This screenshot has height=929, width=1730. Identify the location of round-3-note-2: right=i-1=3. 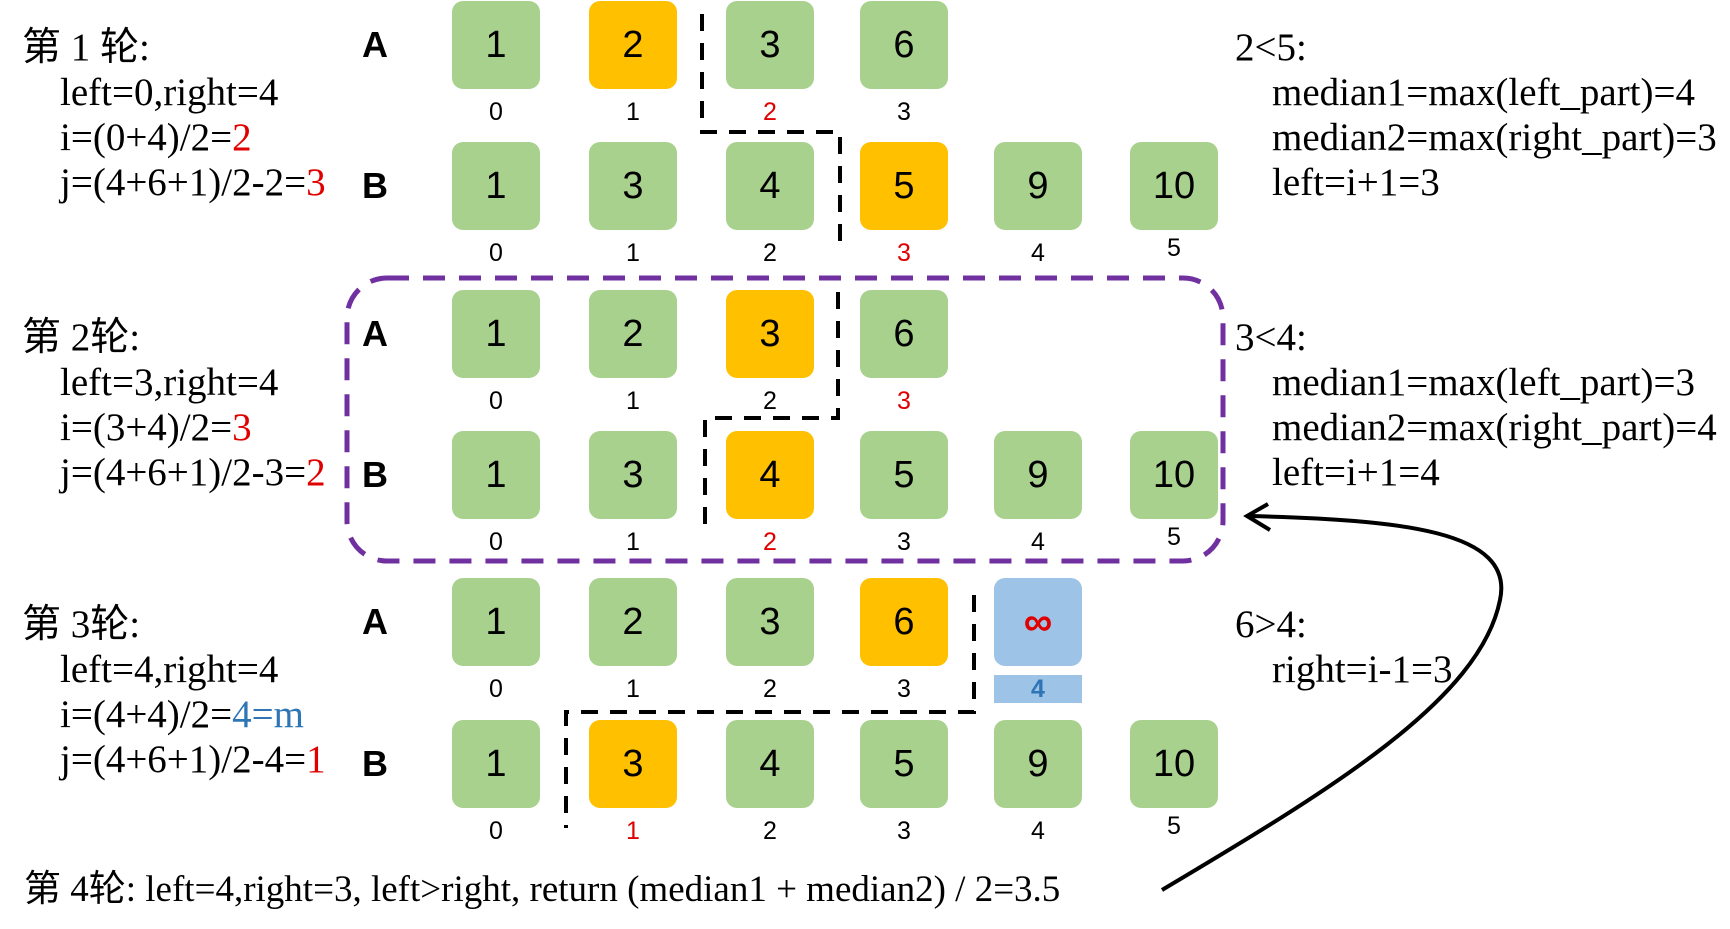
(1362, 669).